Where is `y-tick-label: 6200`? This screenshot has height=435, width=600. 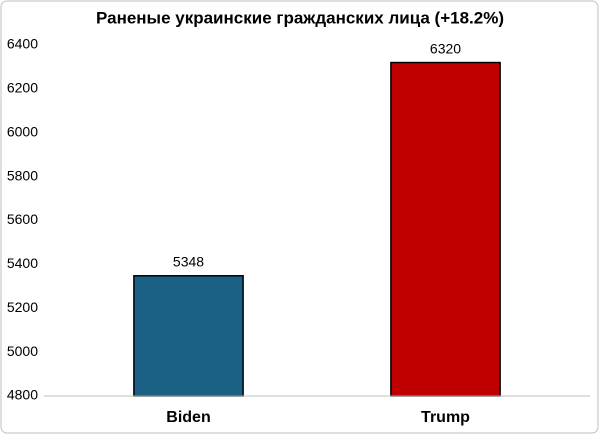 y-tick-label: 6200 is located at coordinates (22, 88).